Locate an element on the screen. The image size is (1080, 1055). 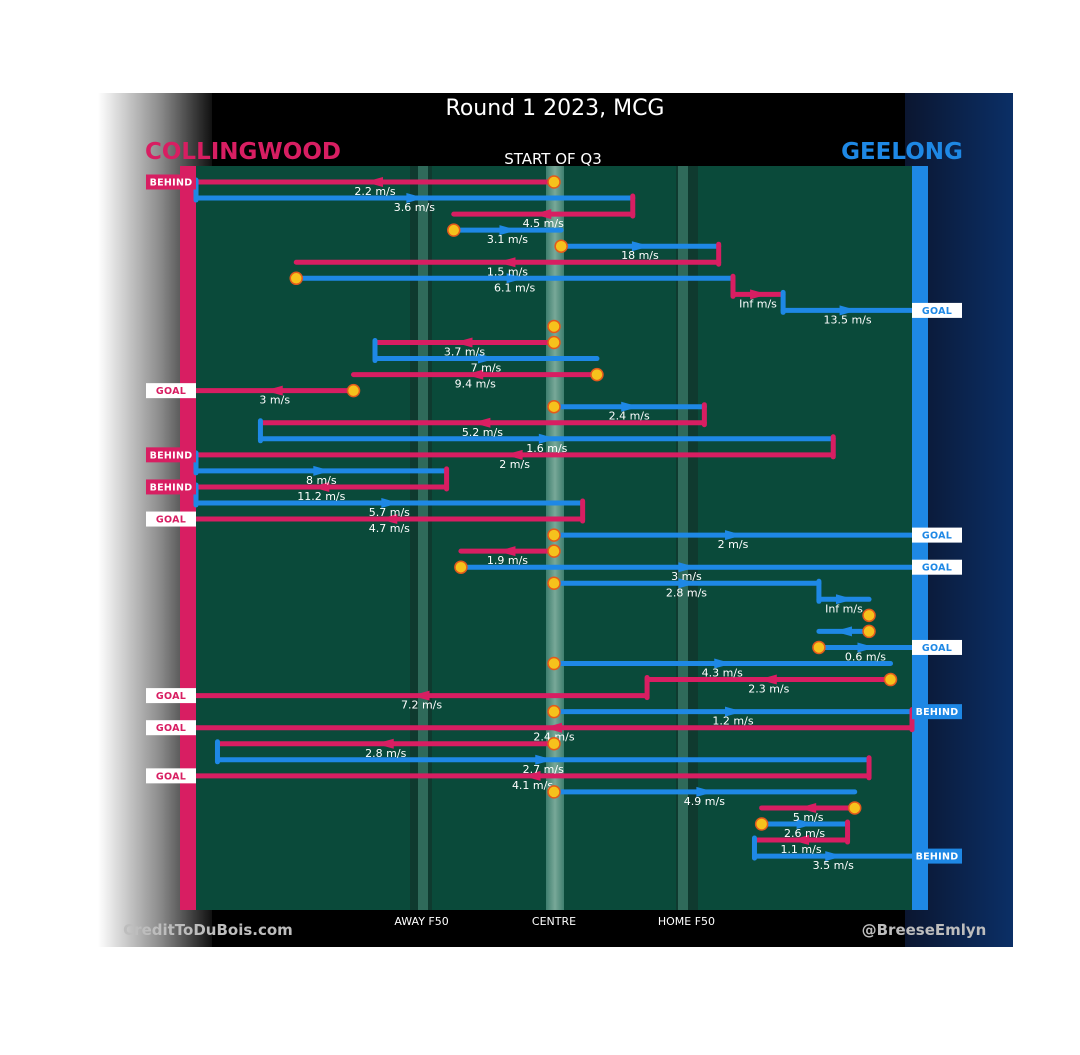
speed-label: 8 m/s is located at coordinates (321, 480).